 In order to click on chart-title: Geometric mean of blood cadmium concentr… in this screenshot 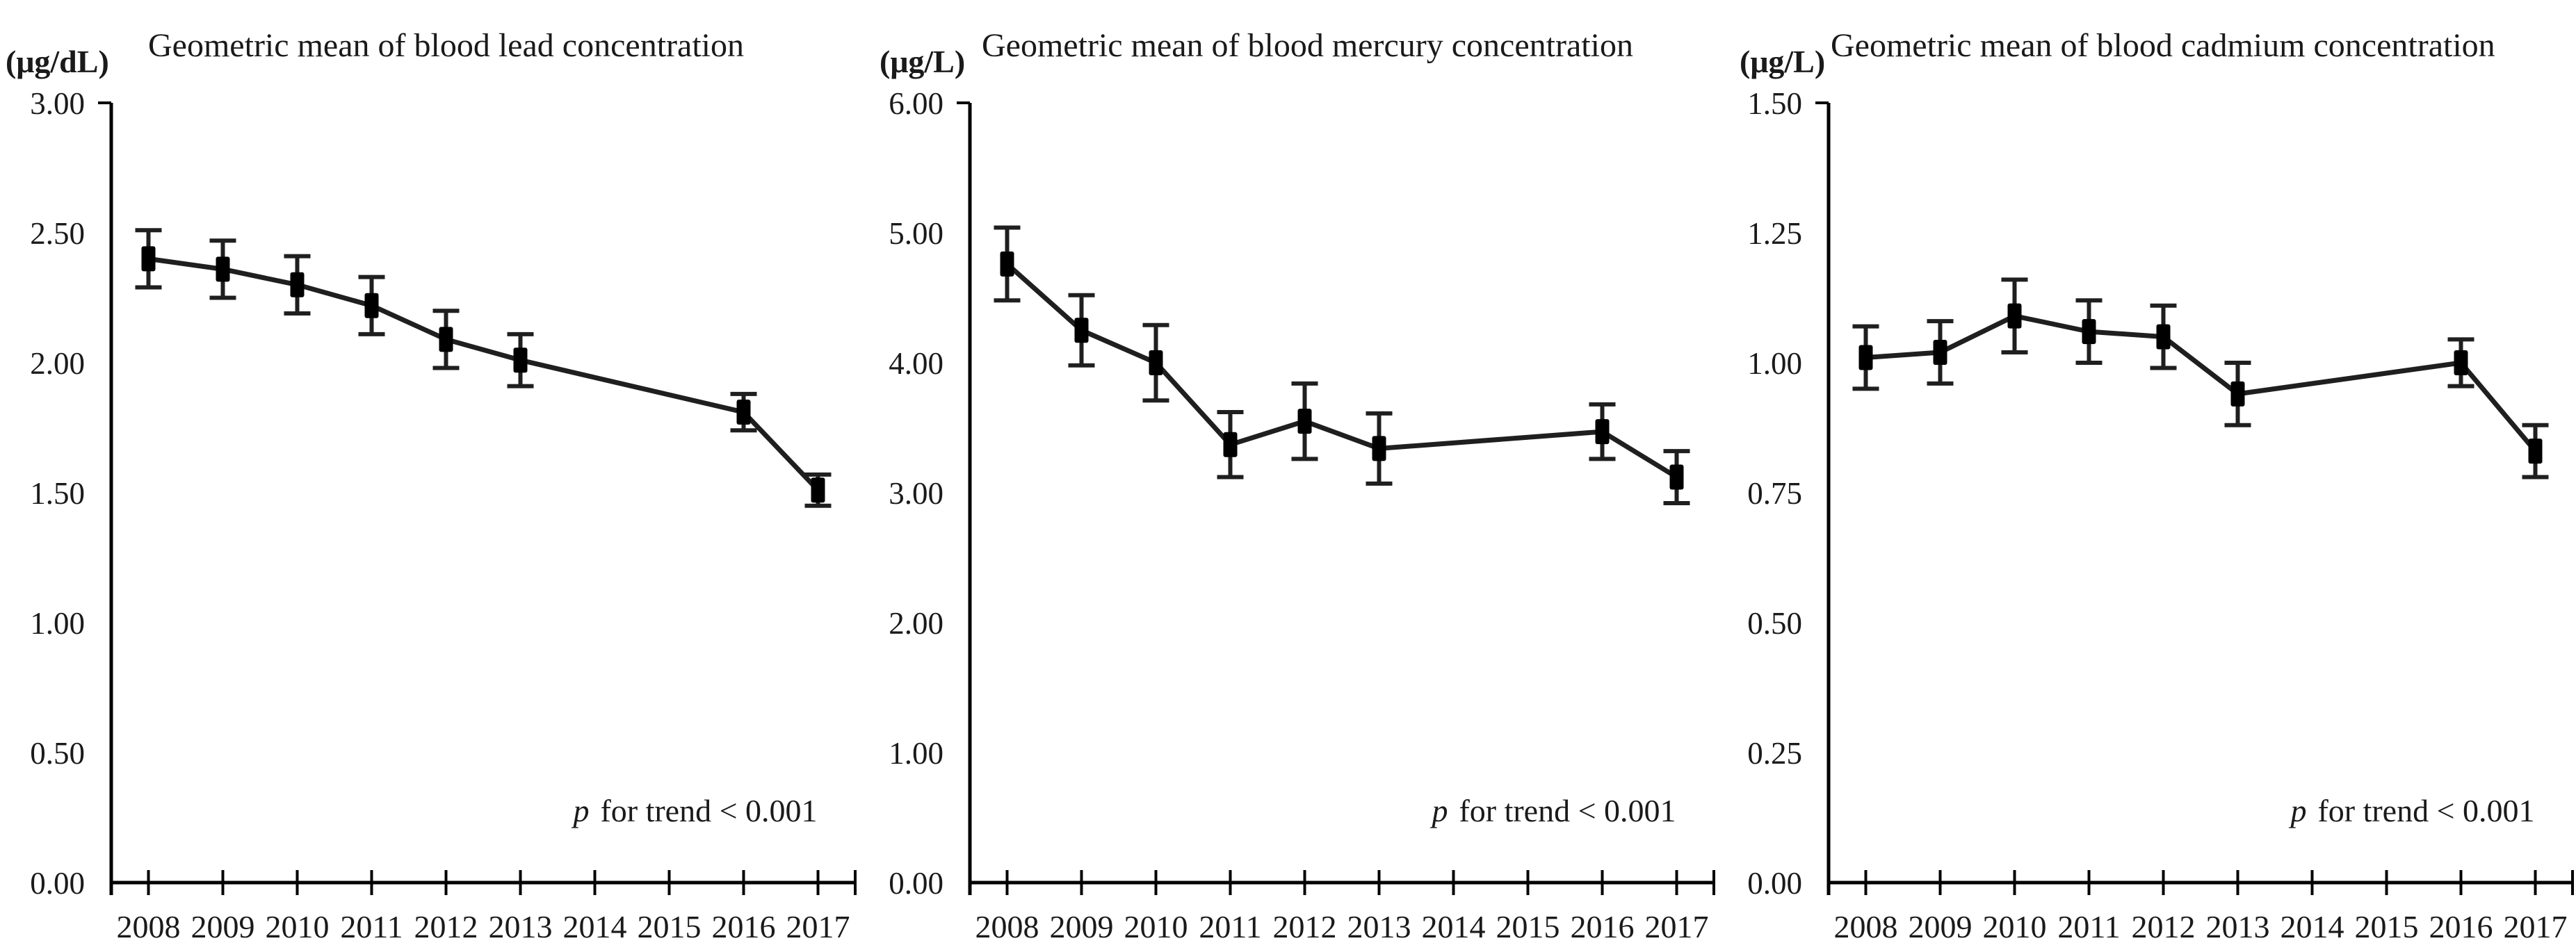, I will do `click(2163, 45)`.